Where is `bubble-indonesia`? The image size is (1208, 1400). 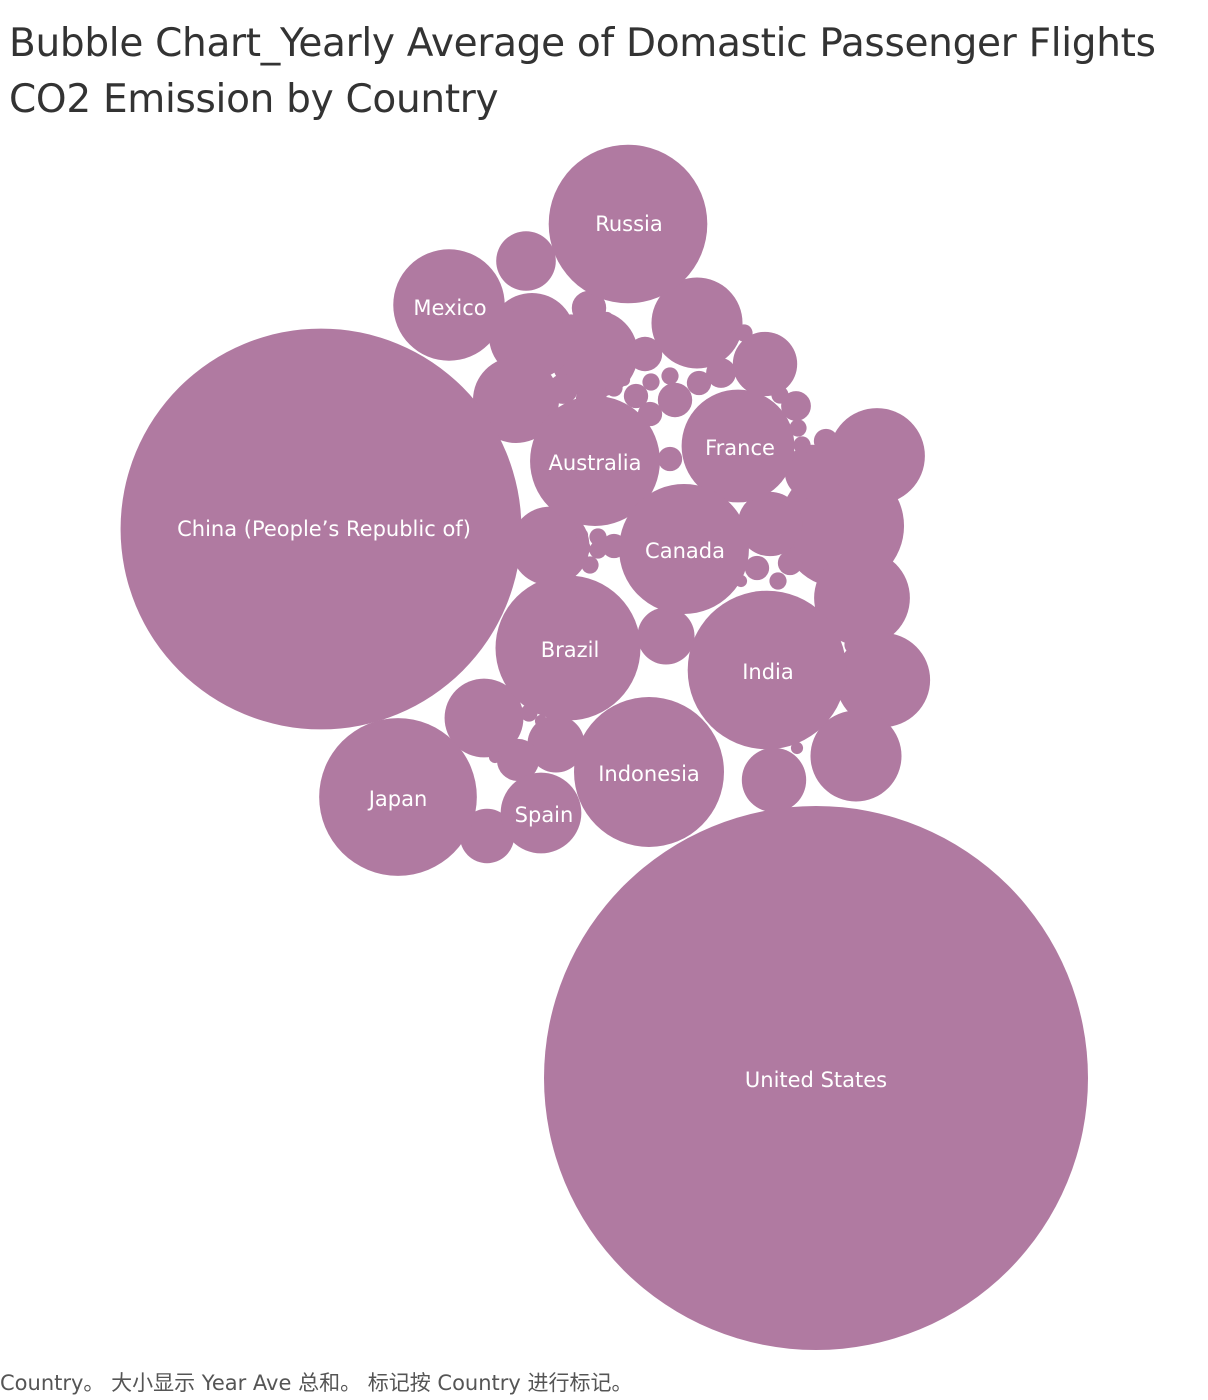
bubble-indonesia is located at coordinates (649, 772).